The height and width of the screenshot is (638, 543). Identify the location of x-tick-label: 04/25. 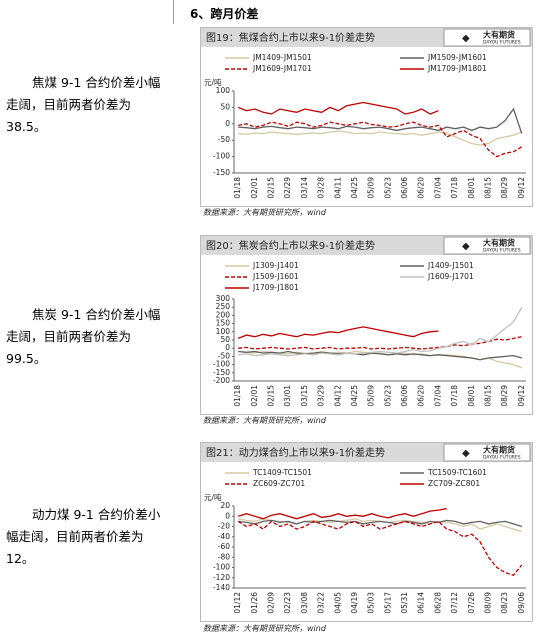
(354, 188).